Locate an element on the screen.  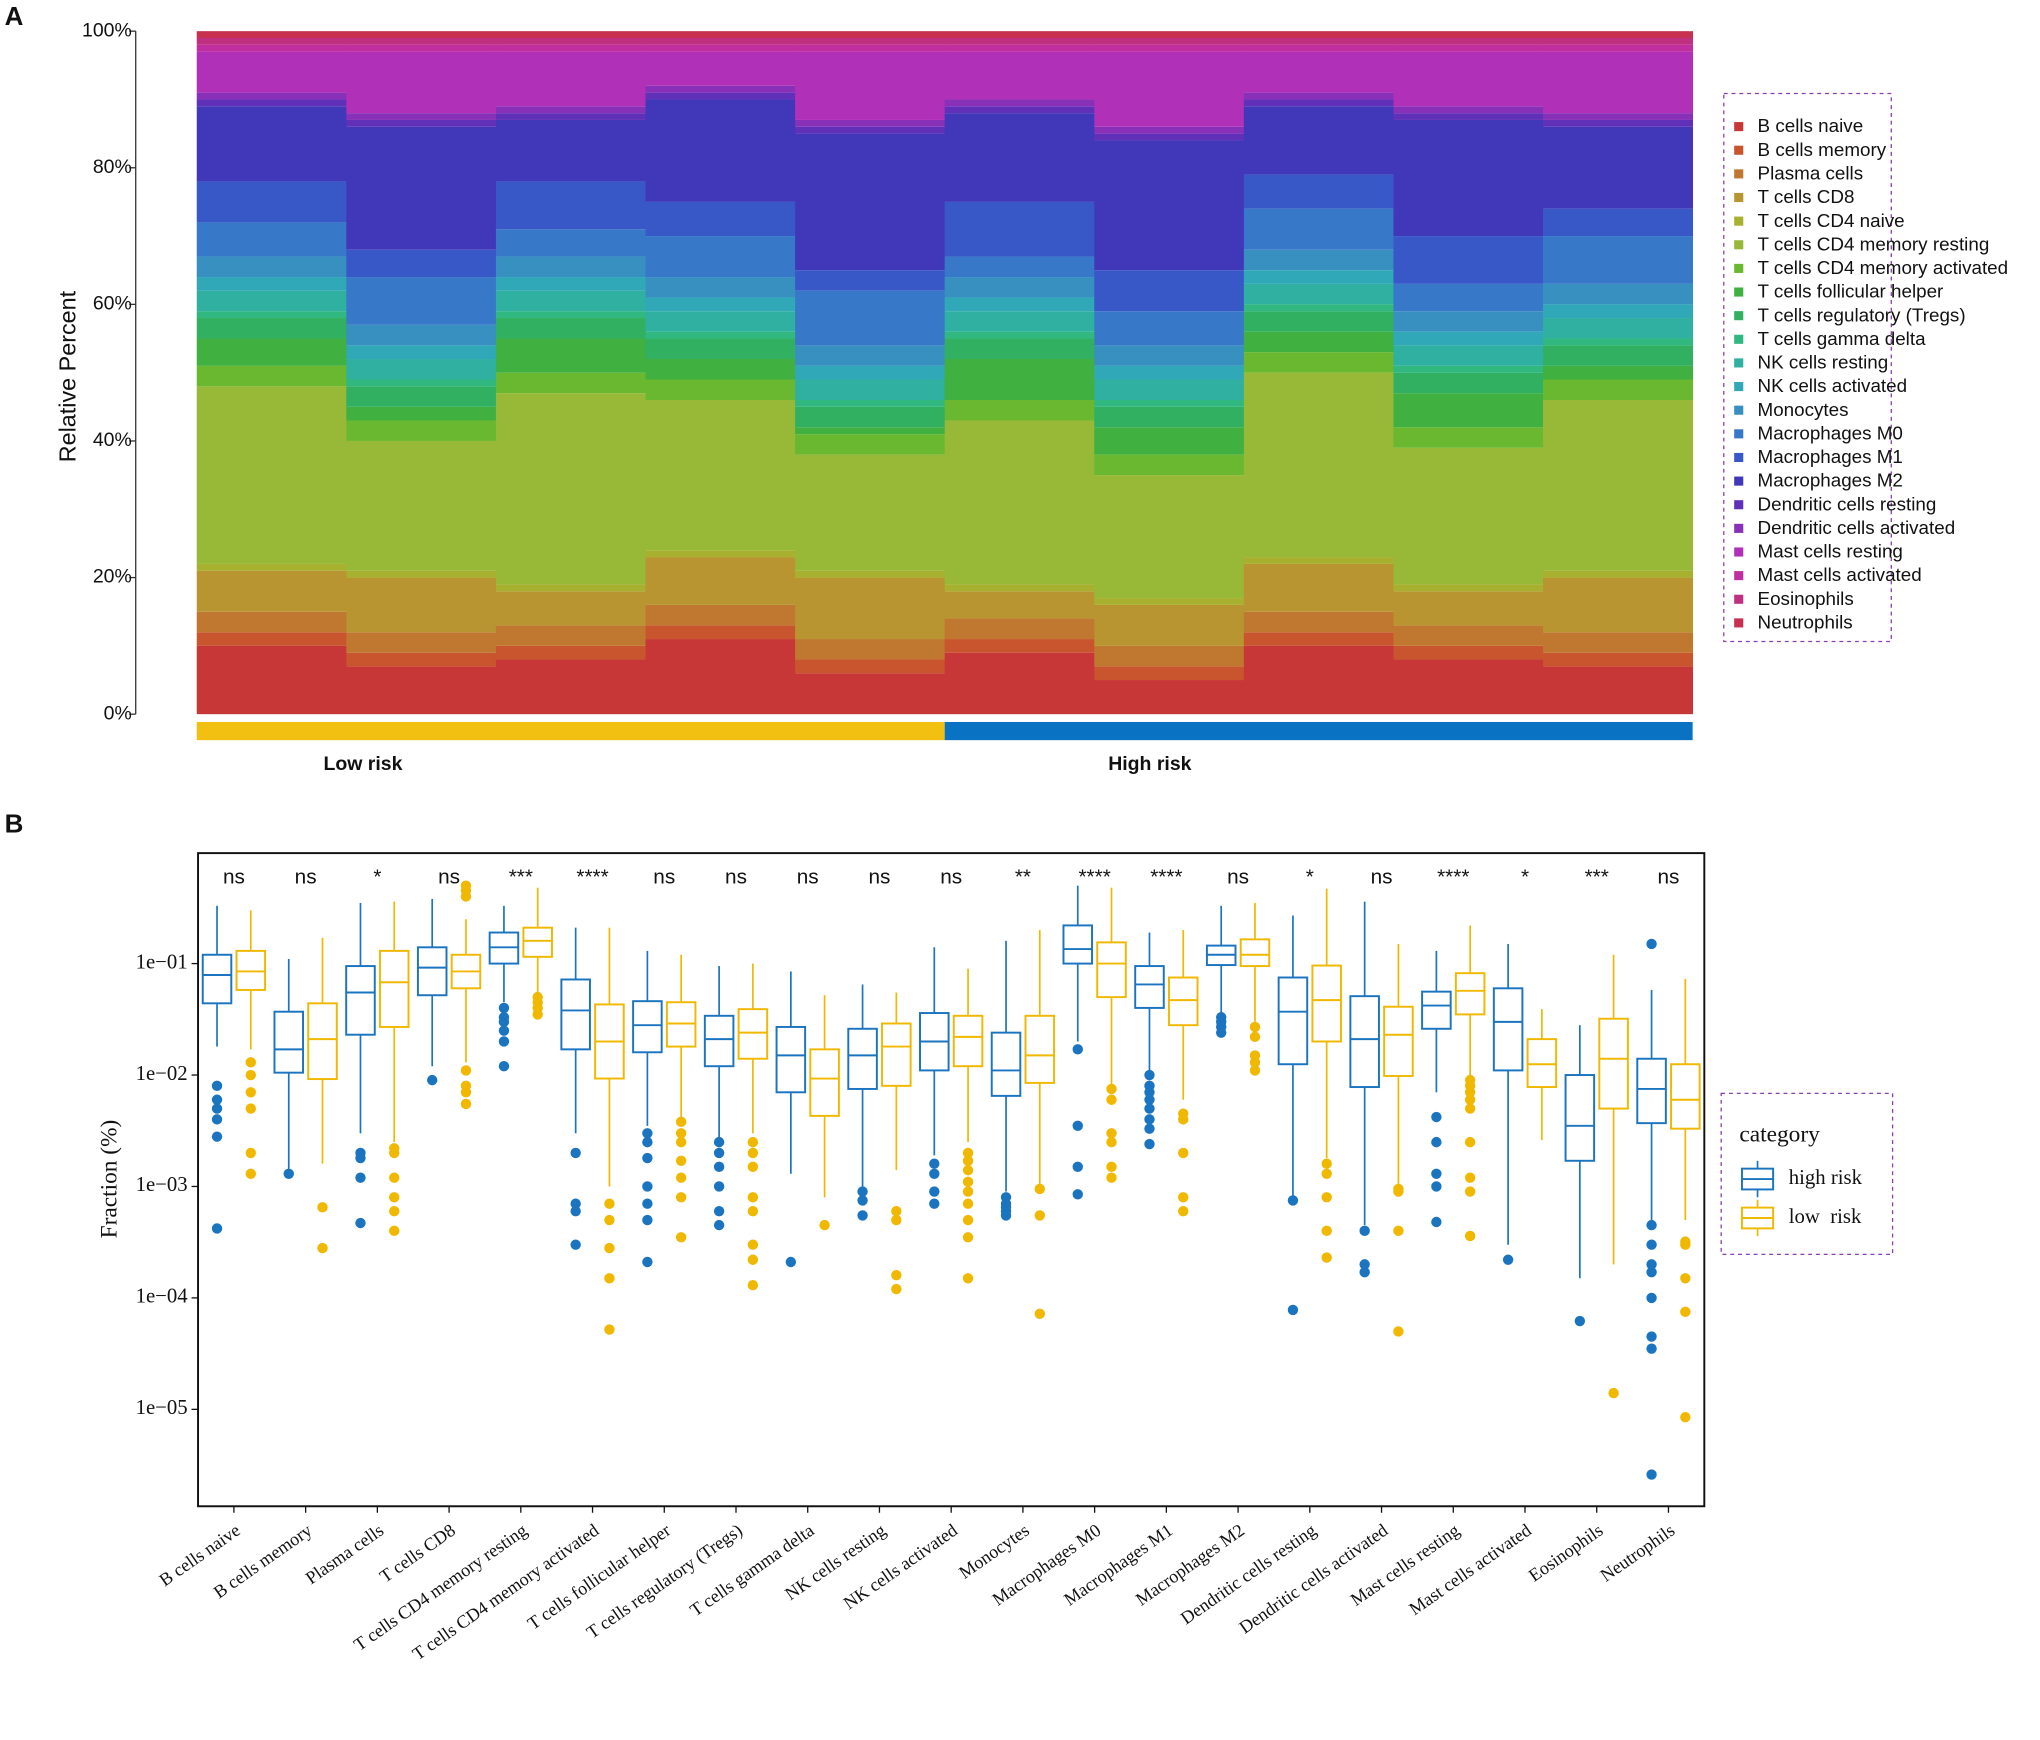
y-tick-label: 1e−05 is located at coordinates (162, 1407).